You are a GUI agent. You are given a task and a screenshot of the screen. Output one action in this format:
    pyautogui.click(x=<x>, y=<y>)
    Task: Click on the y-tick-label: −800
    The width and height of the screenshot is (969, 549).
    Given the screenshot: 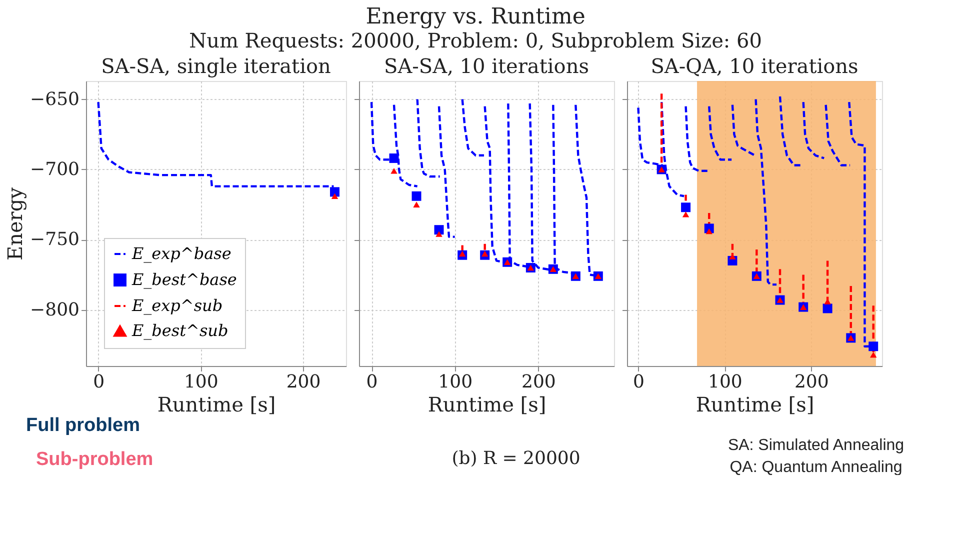 What is the action you would take?
    pyautogui.click(x=55, y=309)
    